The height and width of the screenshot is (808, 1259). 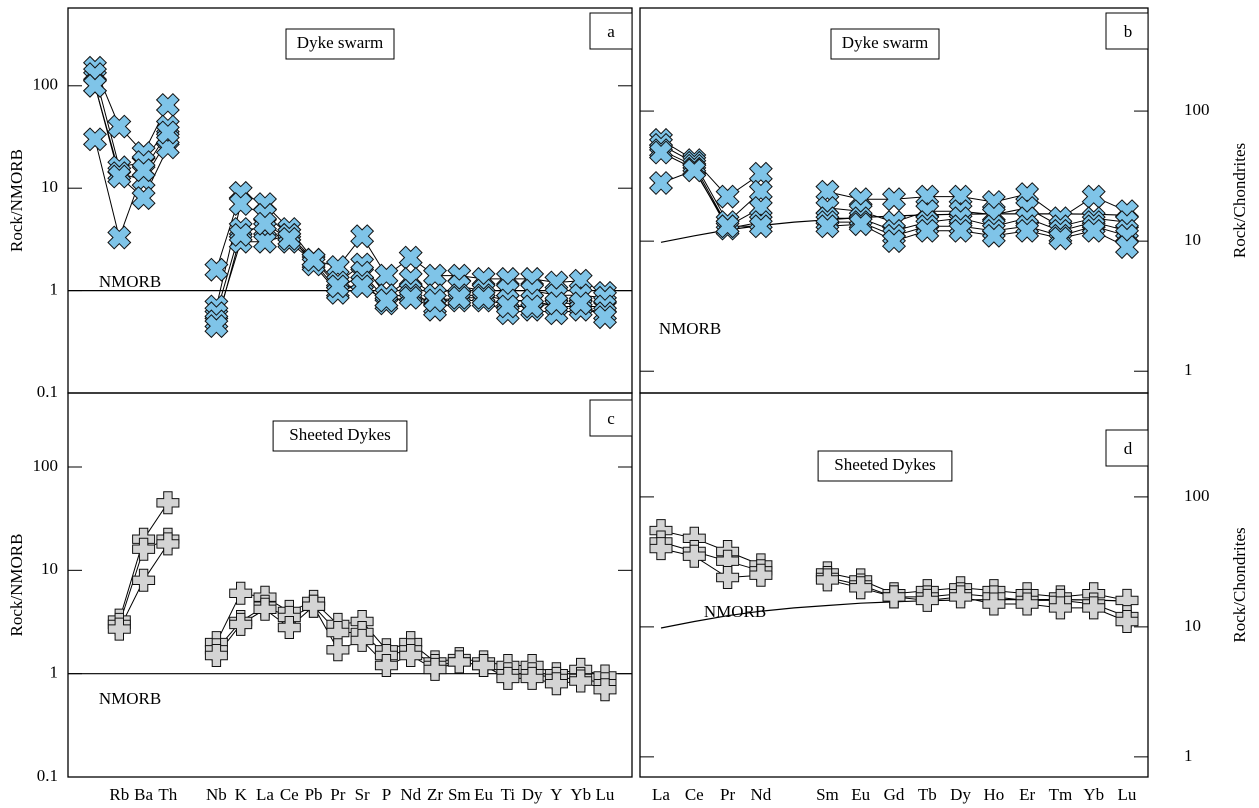 I want to click on x-tick-label: Rb, so click(x=119, y=794).